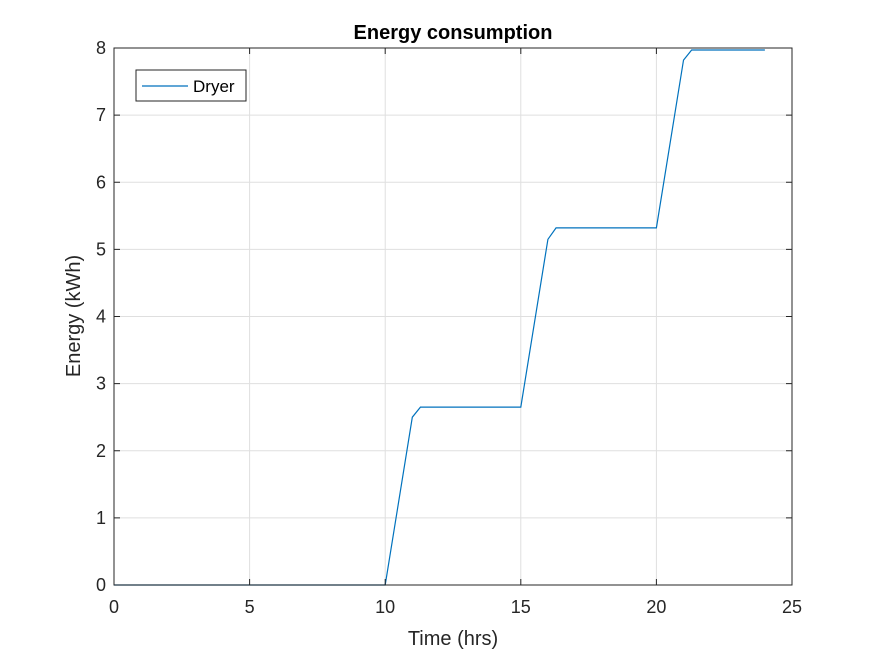 The image size is (875, 656). Describe the element at coordinates (453, 33) in the screenshot. I see `chart-title: Energy consumption` at that location.